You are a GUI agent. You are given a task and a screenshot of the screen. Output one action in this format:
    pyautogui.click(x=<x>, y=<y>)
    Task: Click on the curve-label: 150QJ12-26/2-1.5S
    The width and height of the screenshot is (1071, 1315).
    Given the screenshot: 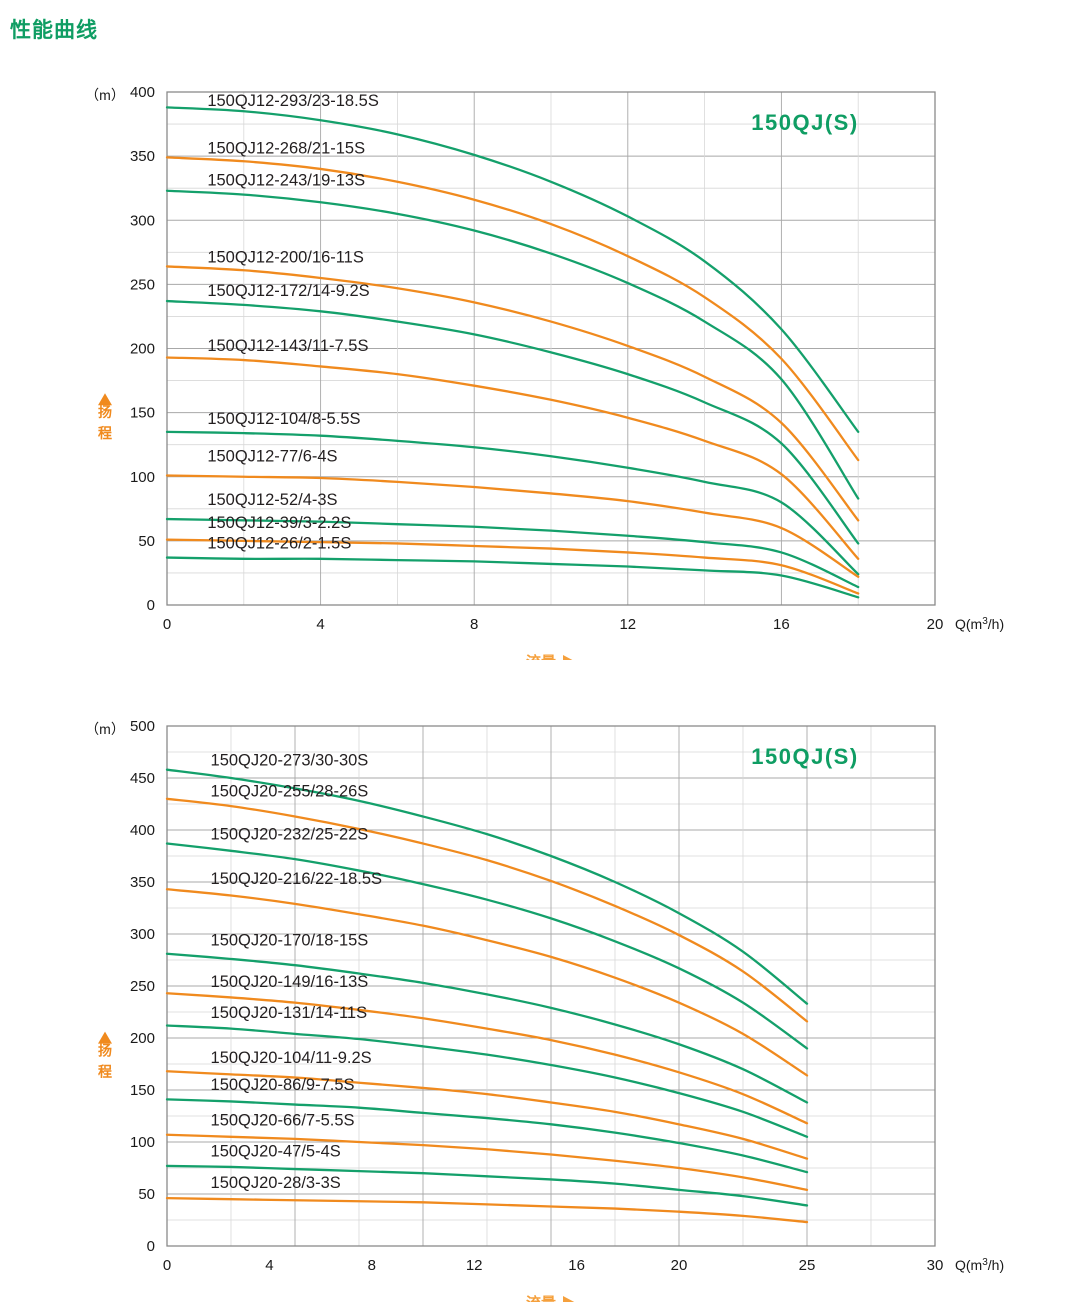 What is the action you would take?
    pyautogui.click(x=279, y=544)
    